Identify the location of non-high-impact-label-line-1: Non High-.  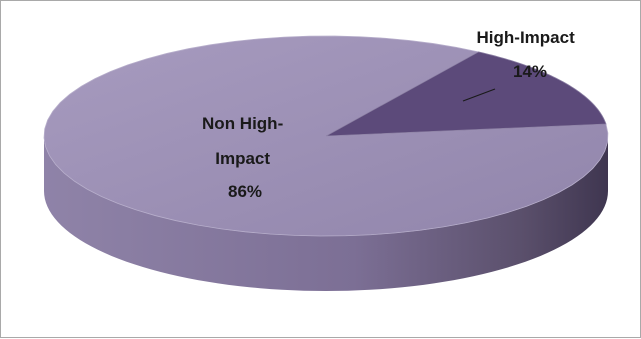
(242, 123).